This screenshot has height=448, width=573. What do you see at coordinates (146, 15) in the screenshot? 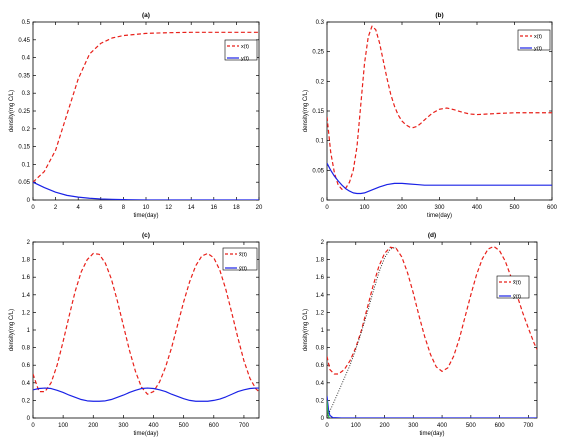
I see `panel-title: (a)` at bounding box center [146, 15].